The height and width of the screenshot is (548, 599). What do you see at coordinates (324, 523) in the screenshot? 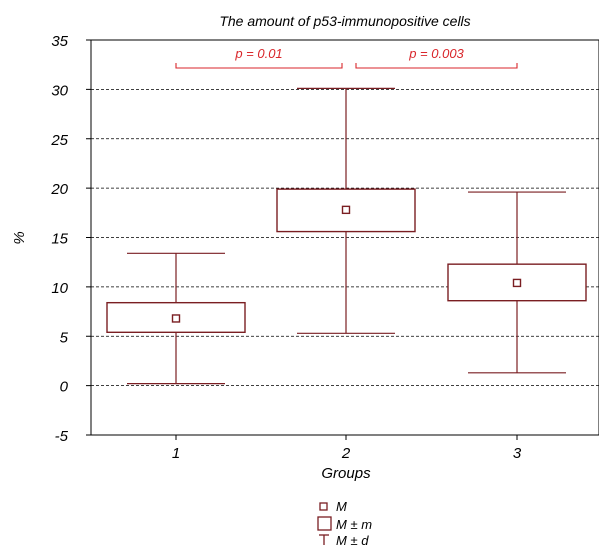
I see `legend-box-symbol` at bounding box center [324, 523].